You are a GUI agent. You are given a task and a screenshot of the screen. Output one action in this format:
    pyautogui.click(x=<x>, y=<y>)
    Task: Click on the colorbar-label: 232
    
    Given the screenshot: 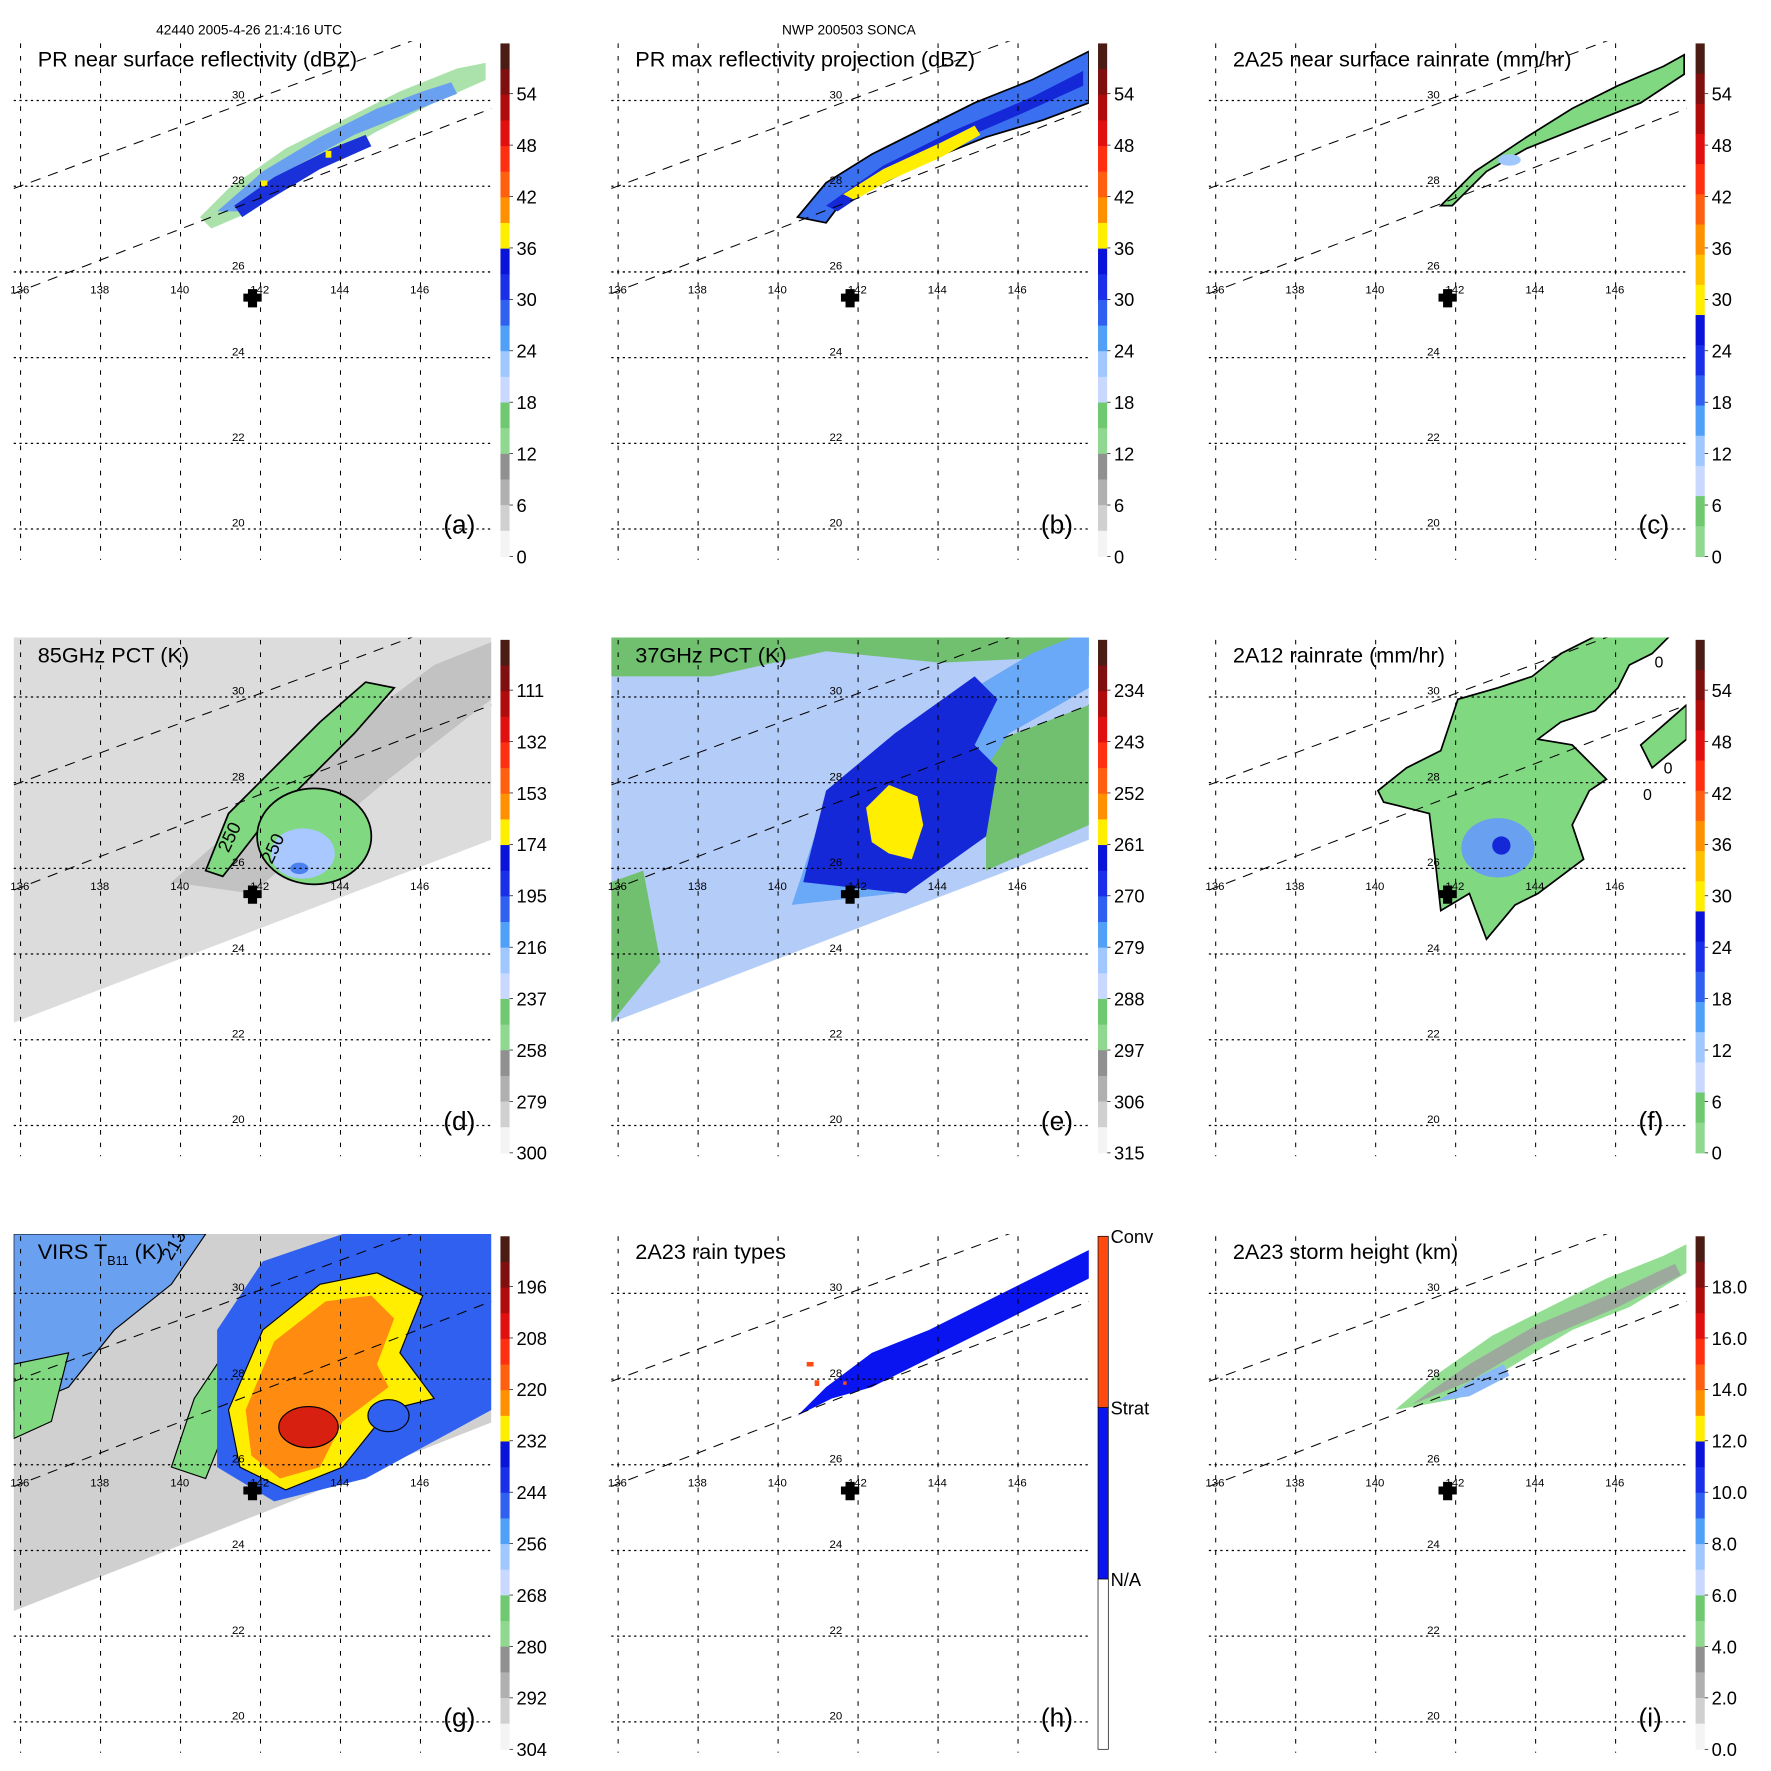 What is the action you would take?
    pyautogui.click(x=531, y=1441)
    